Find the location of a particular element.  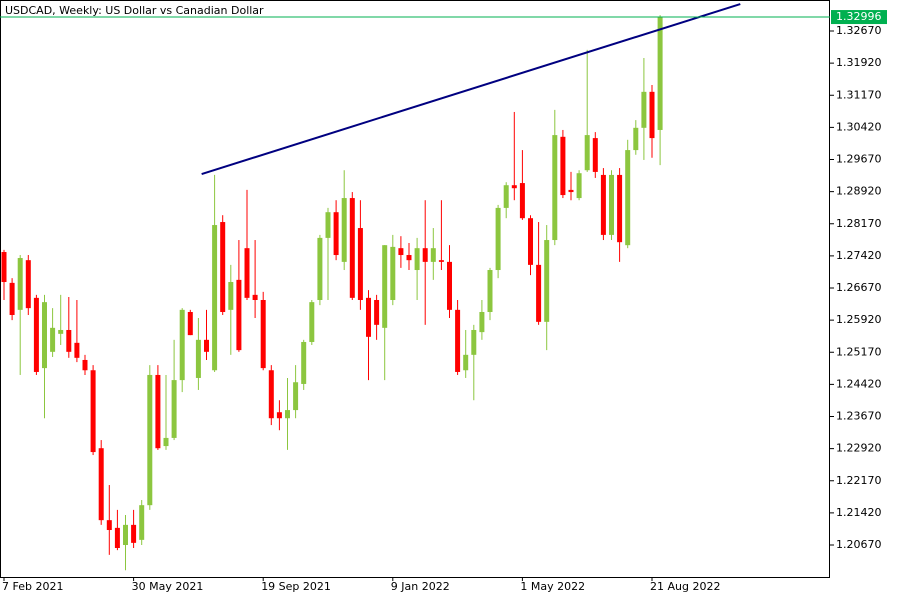

y-tick-label: 1.26670 is located at coordinates (859, 287).